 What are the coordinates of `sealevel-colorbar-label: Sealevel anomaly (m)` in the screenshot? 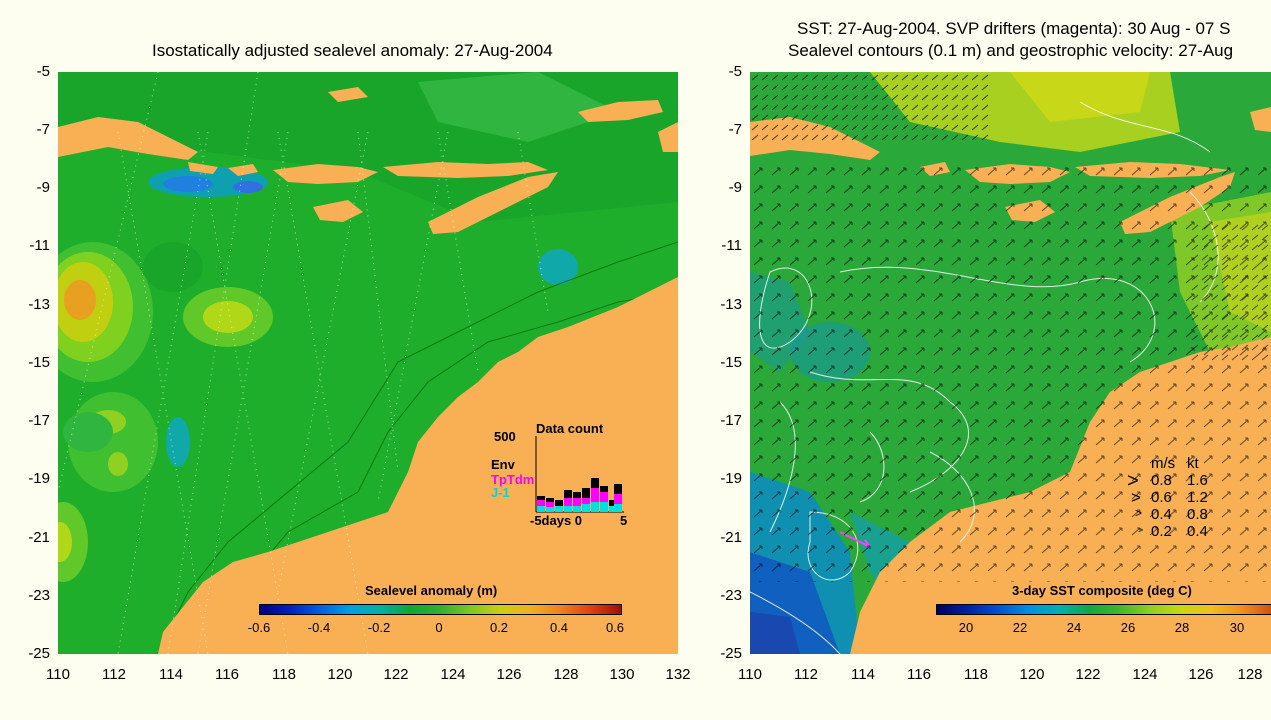 It's located at (431, 590).